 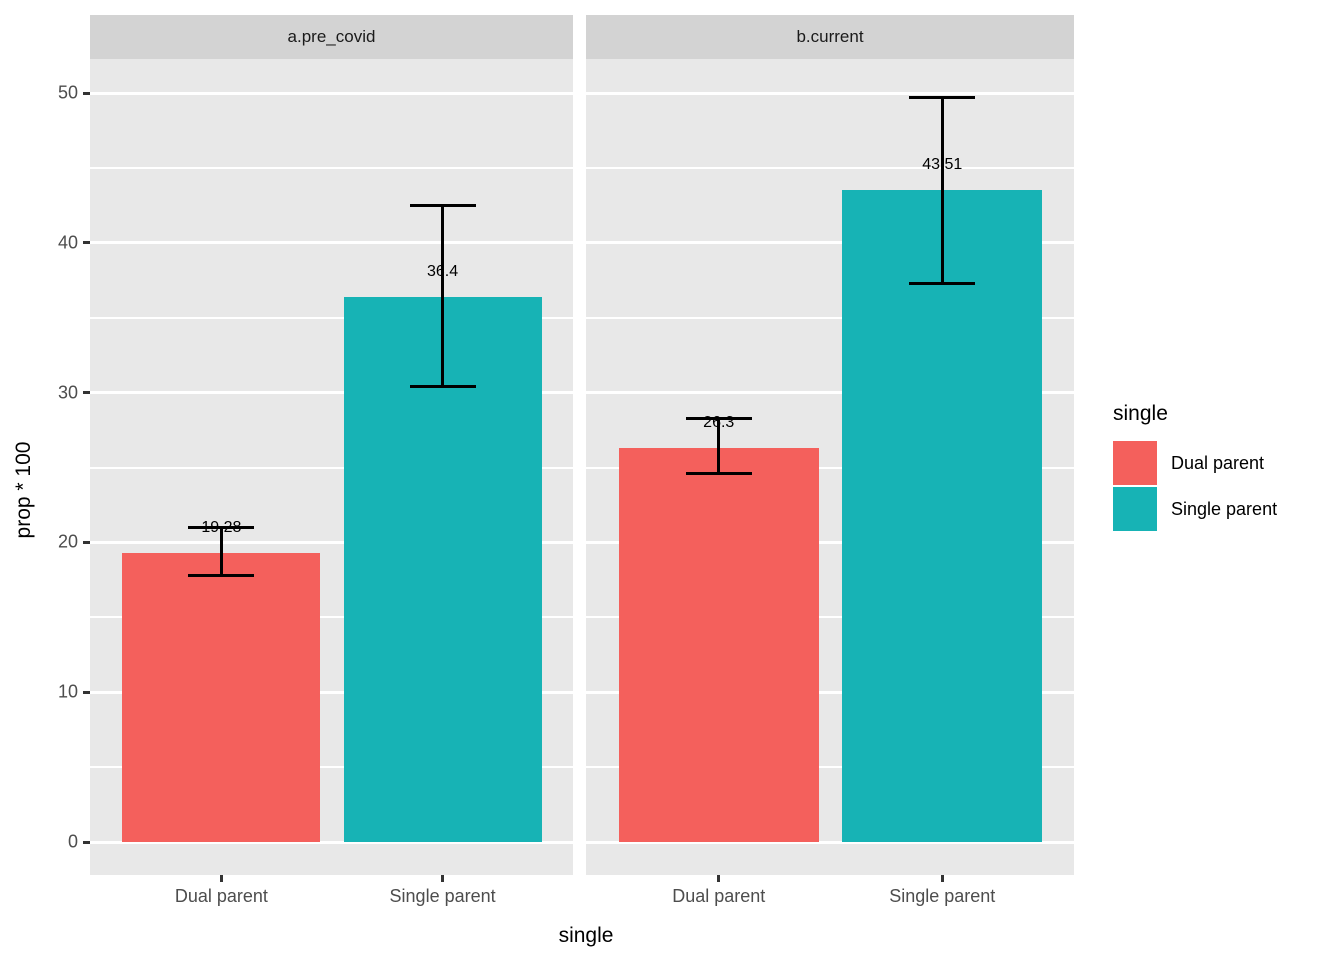 I want to click on bar-value-label: 36.4, so click(x=443, y=271).